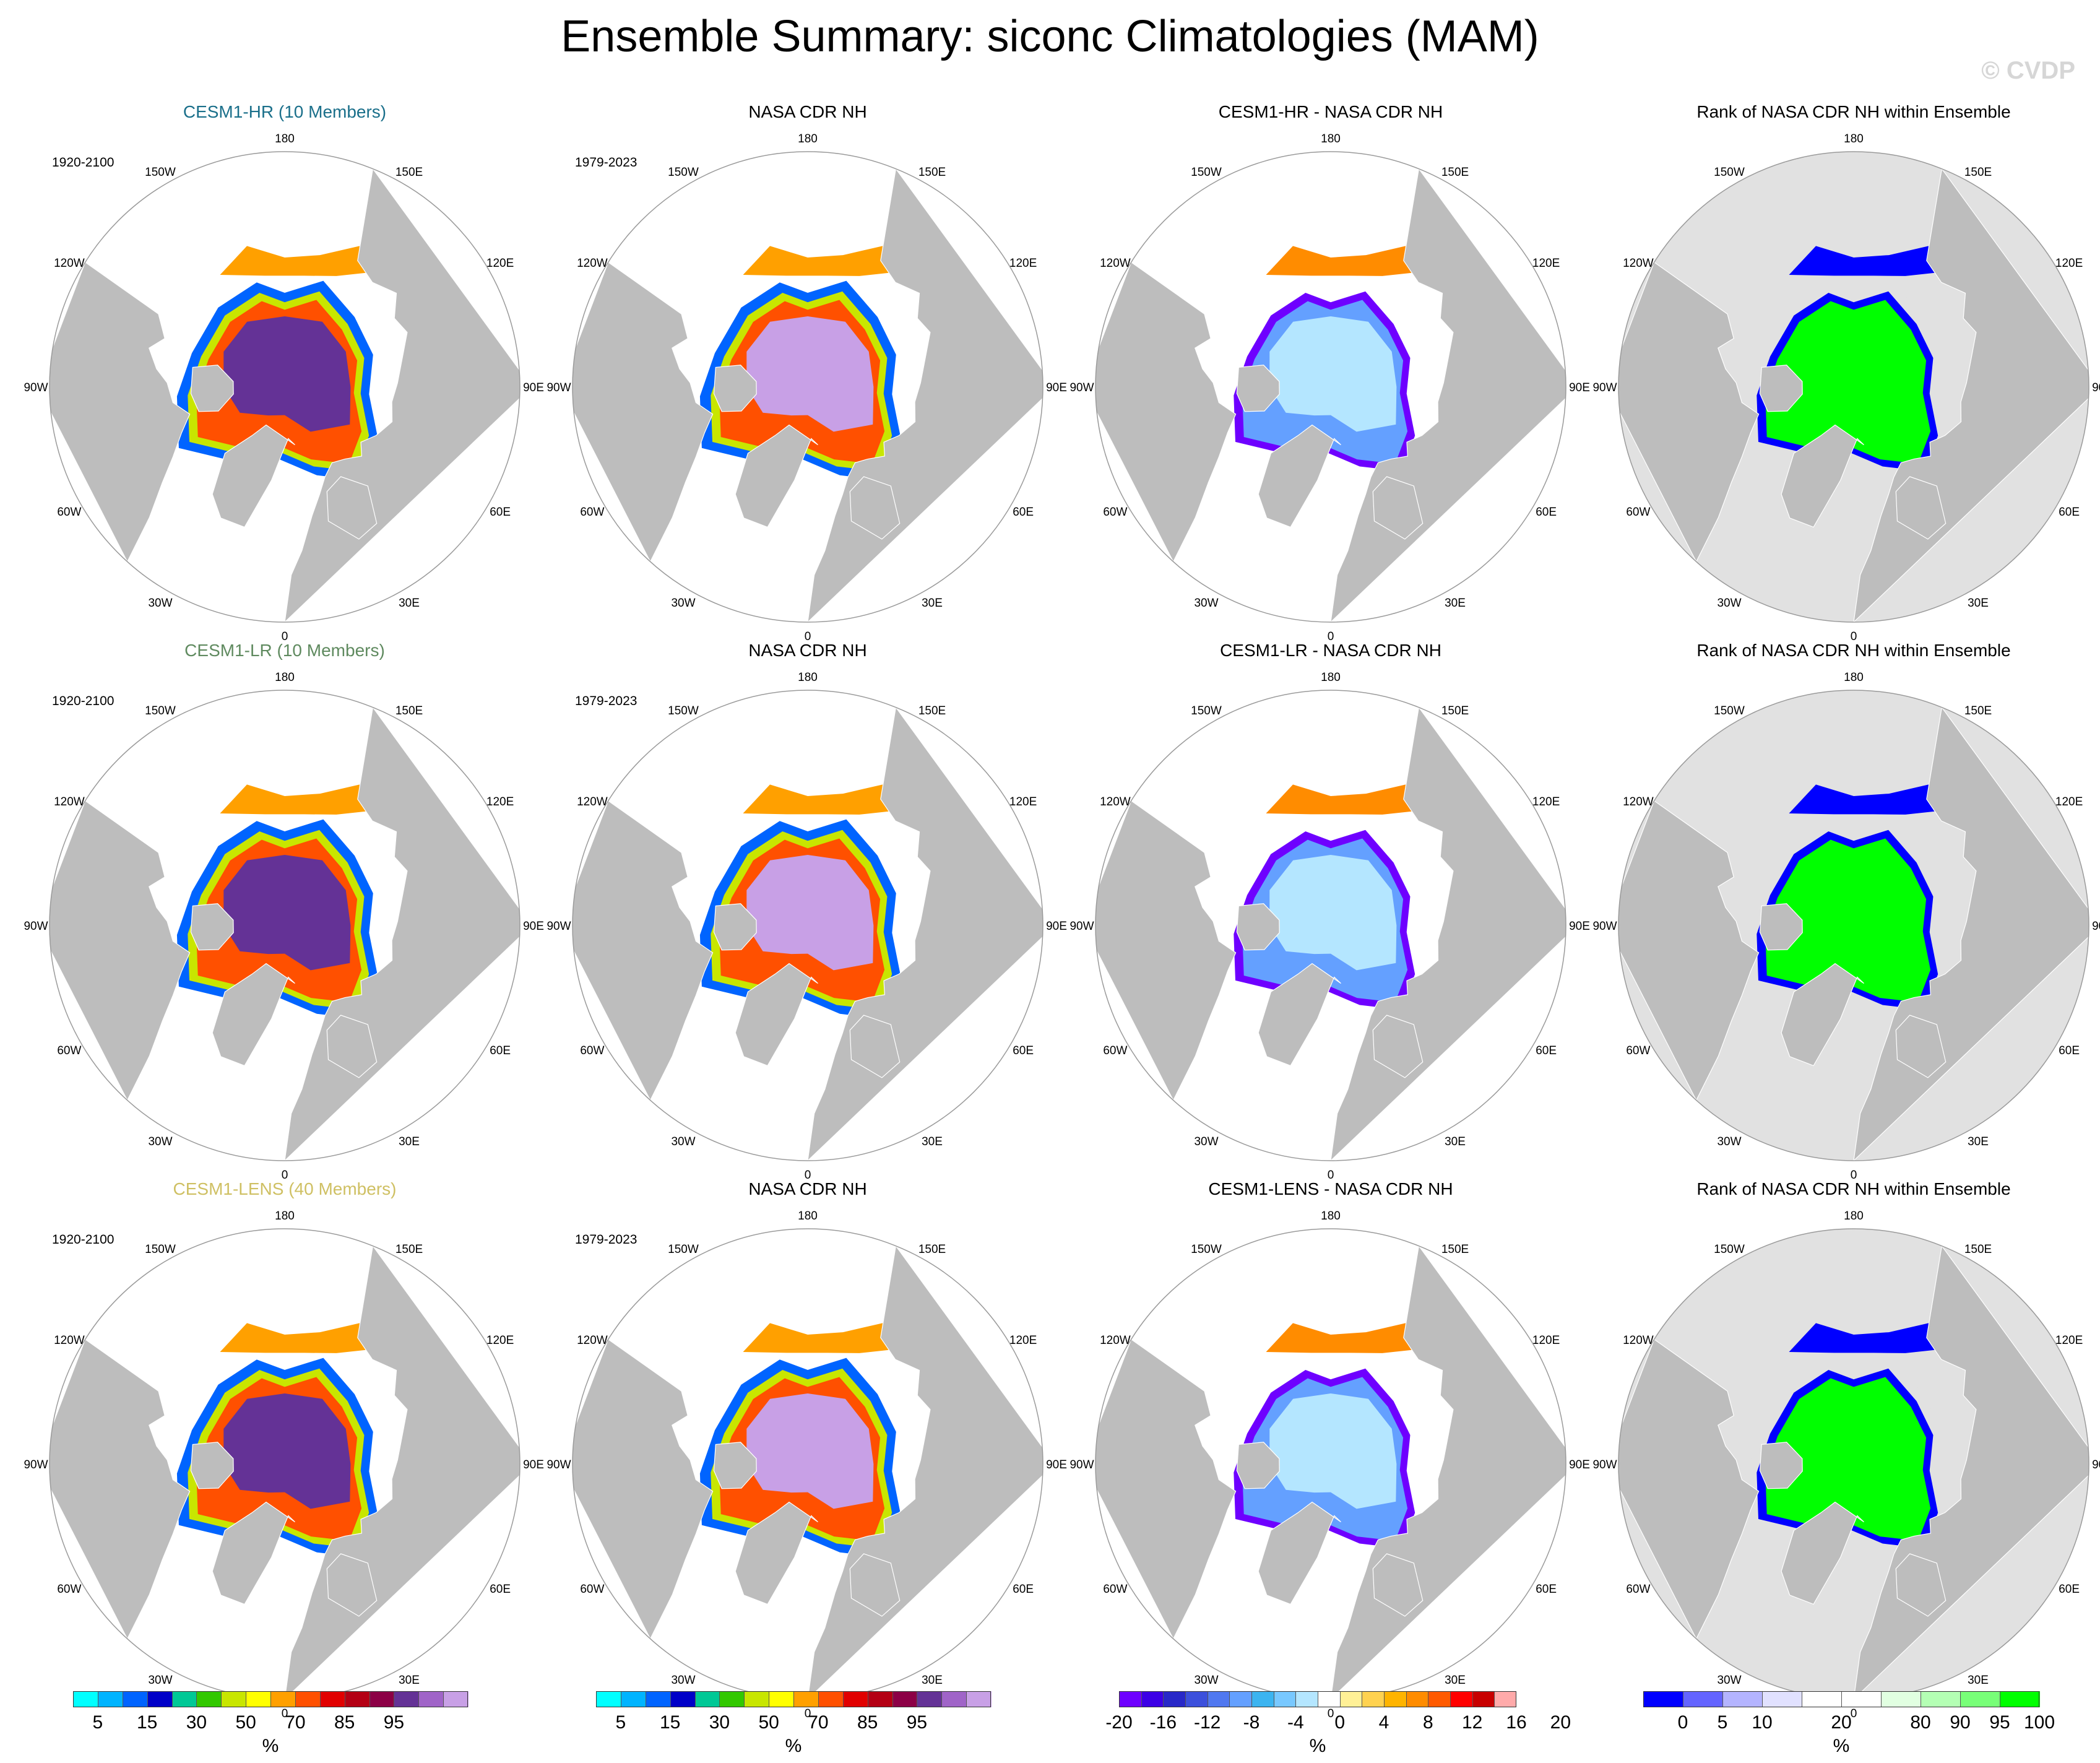 Image resolution: width=2100 pixels, height=1763 pixels. What do you see at coordinates (1251, 1722) in the screenshot?
I see `colorbar-tick-label: -8` at bounding box center [1251, 1722].